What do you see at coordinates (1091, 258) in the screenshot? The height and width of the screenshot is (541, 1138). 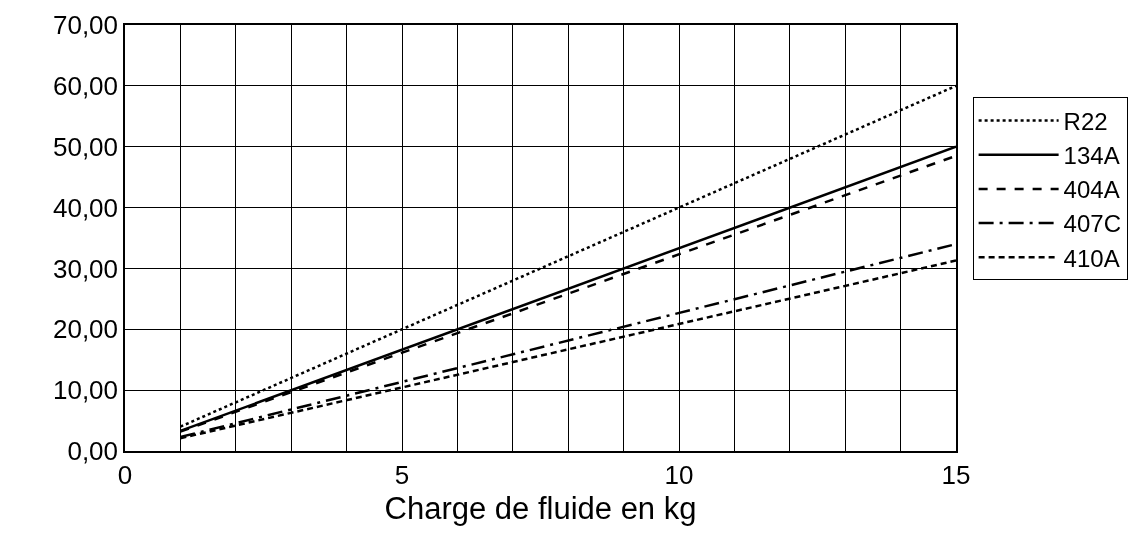 I see `legend-label: 410A` at bounding box center [1091, 258].